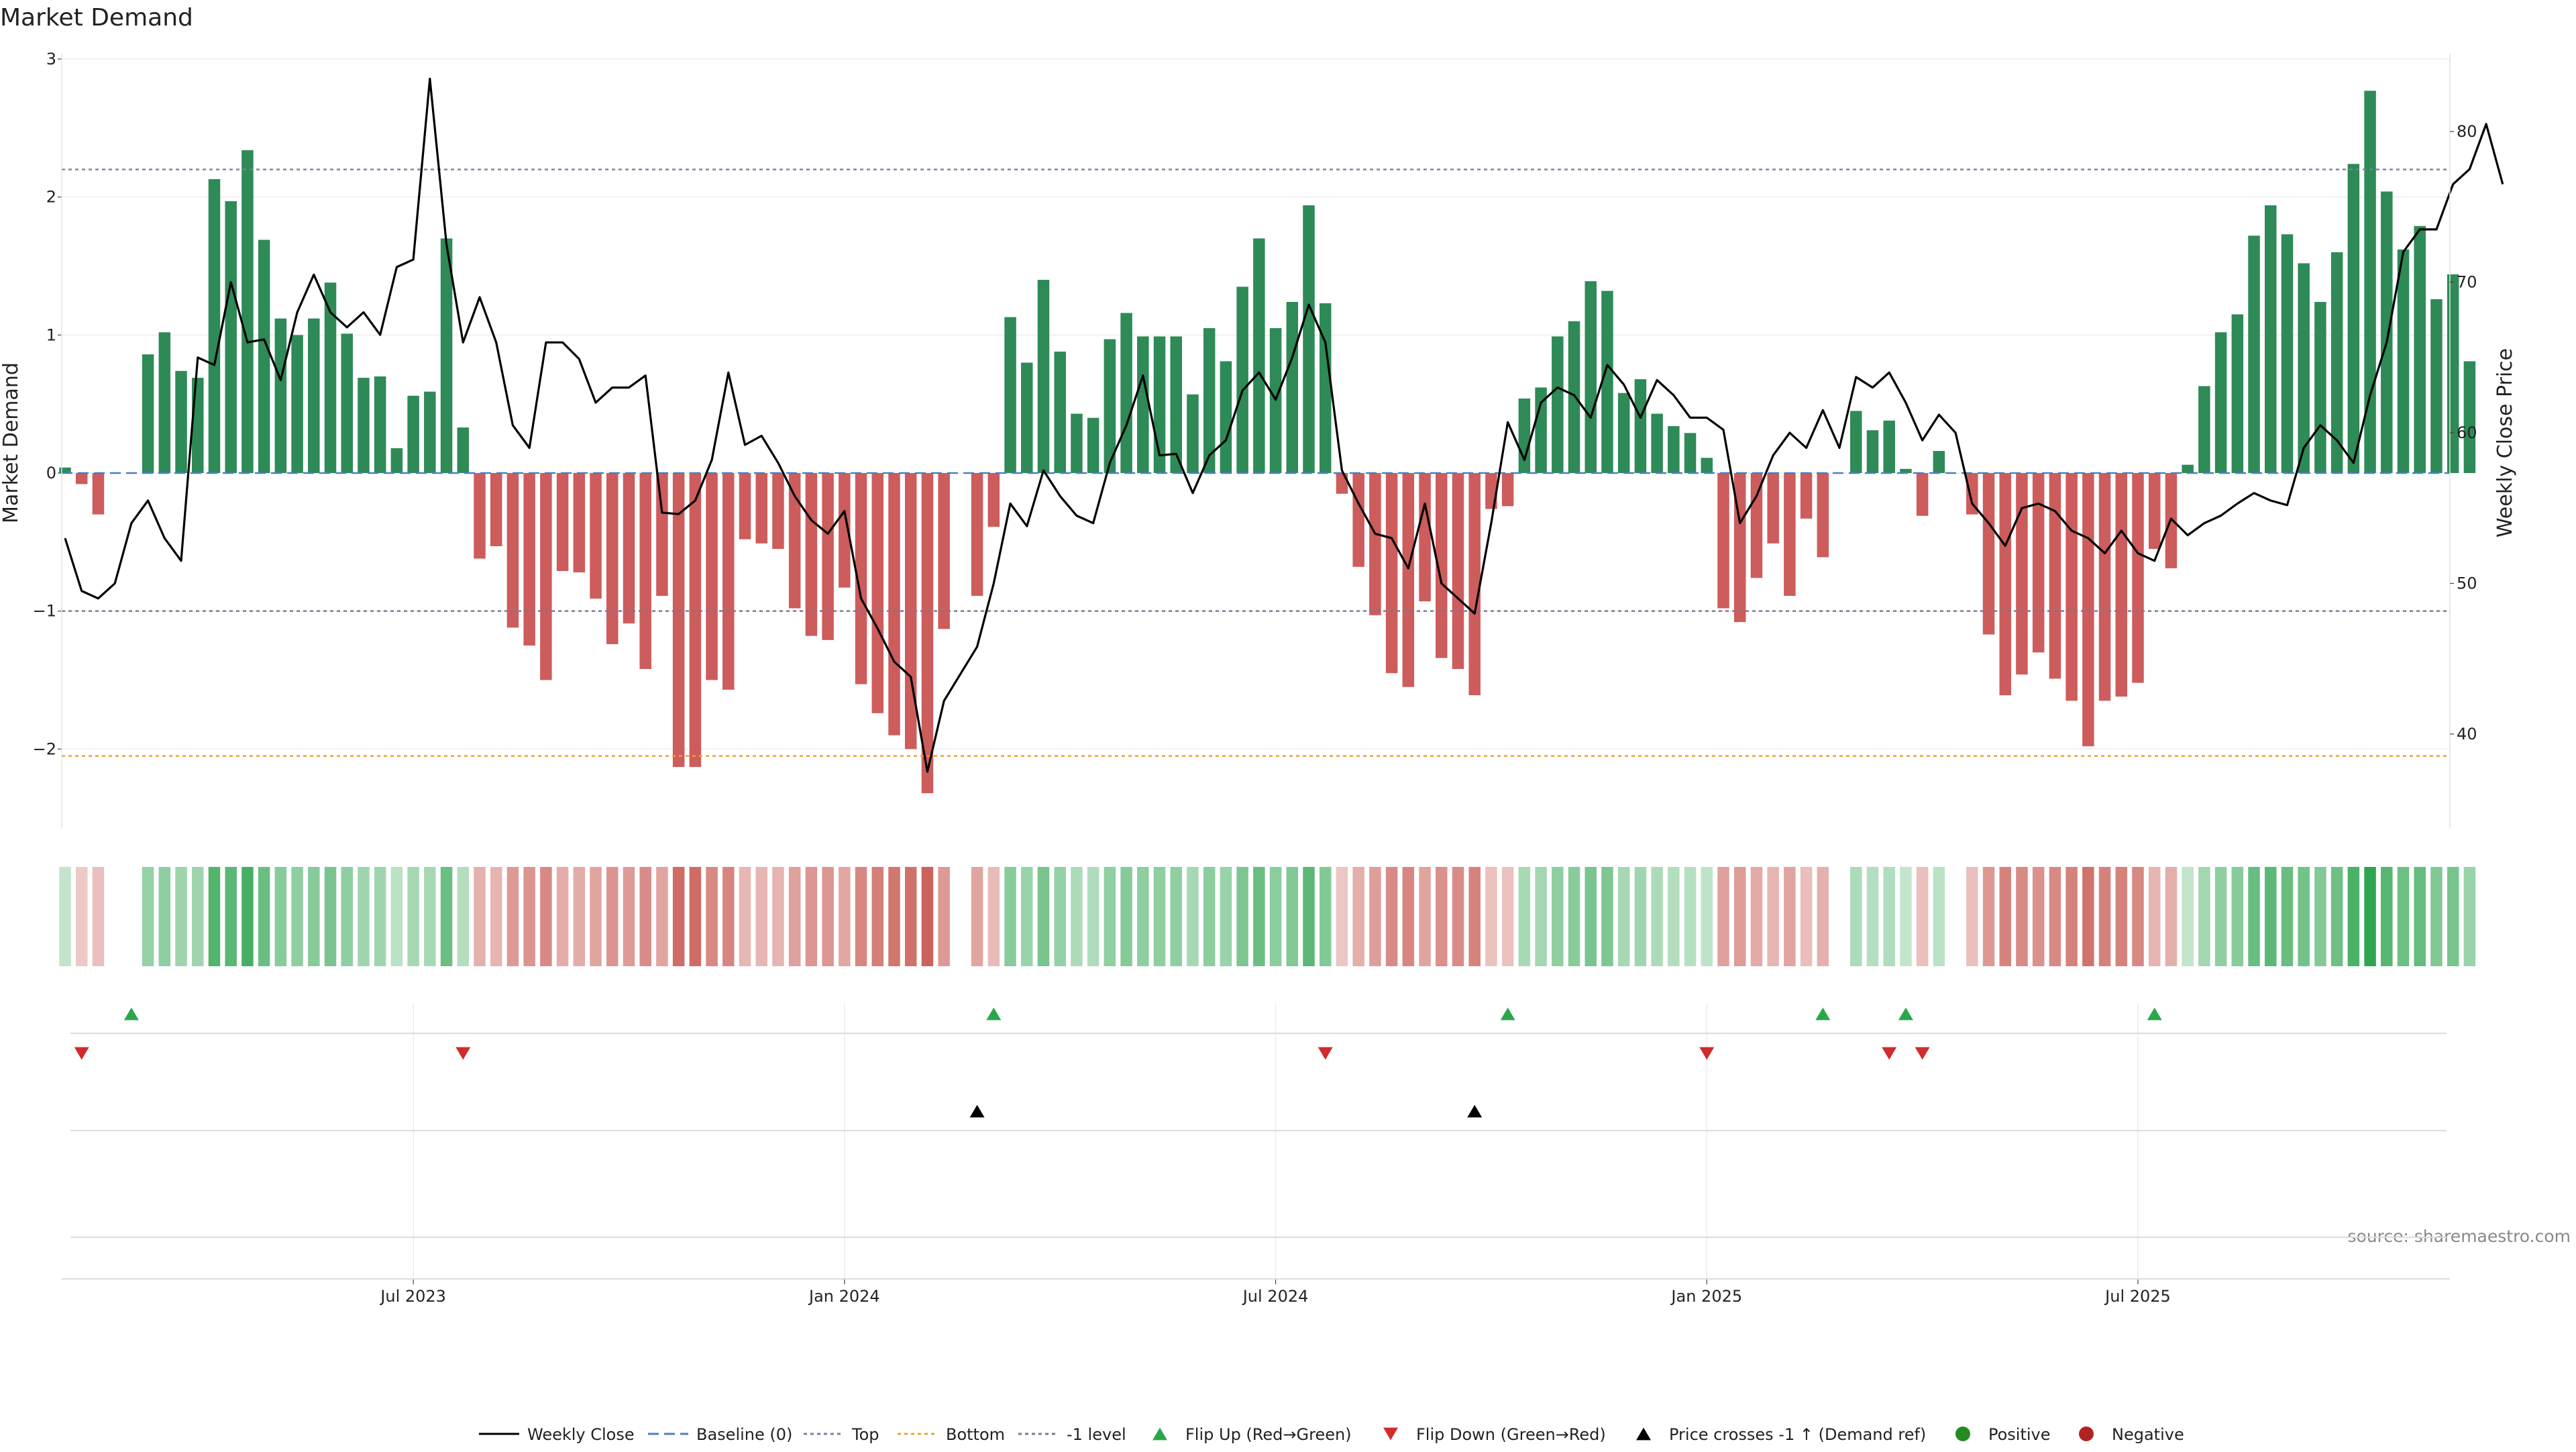 The height and width of the screenshot is (1452, 2576). What do you see at coordinates (1889, 1053) in the screenshot?
I see `flip-down-marker` at bounding box center [1889, 1053].